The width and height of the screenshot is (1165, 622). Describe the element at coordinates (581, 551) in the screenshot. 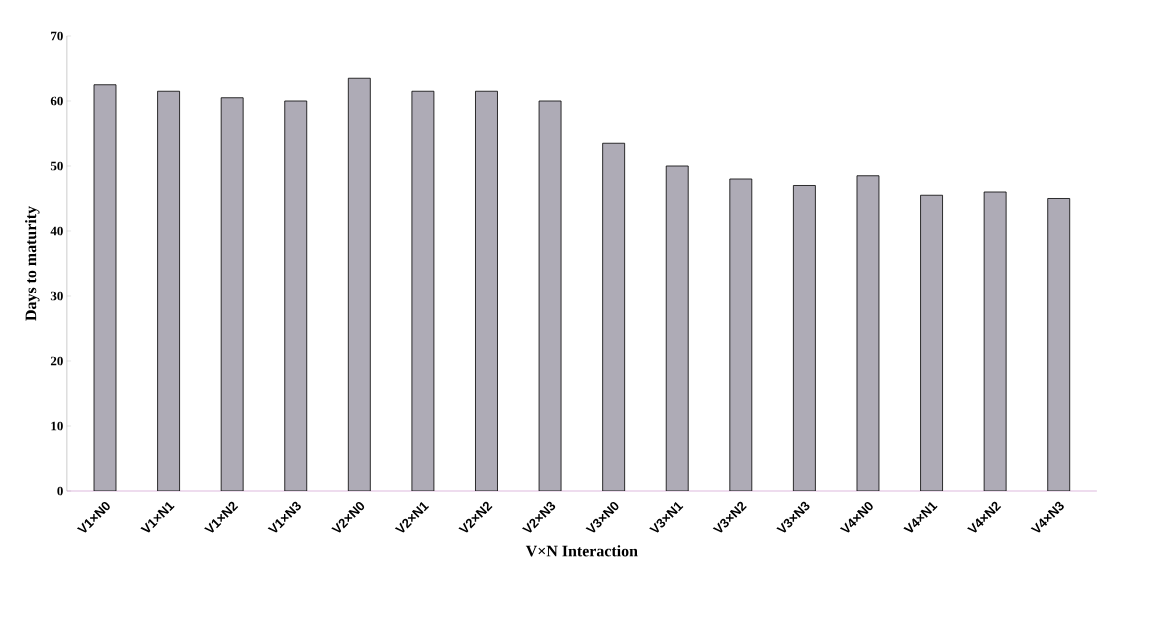

I see `x-axis-title: V×N Interaction` at that location.